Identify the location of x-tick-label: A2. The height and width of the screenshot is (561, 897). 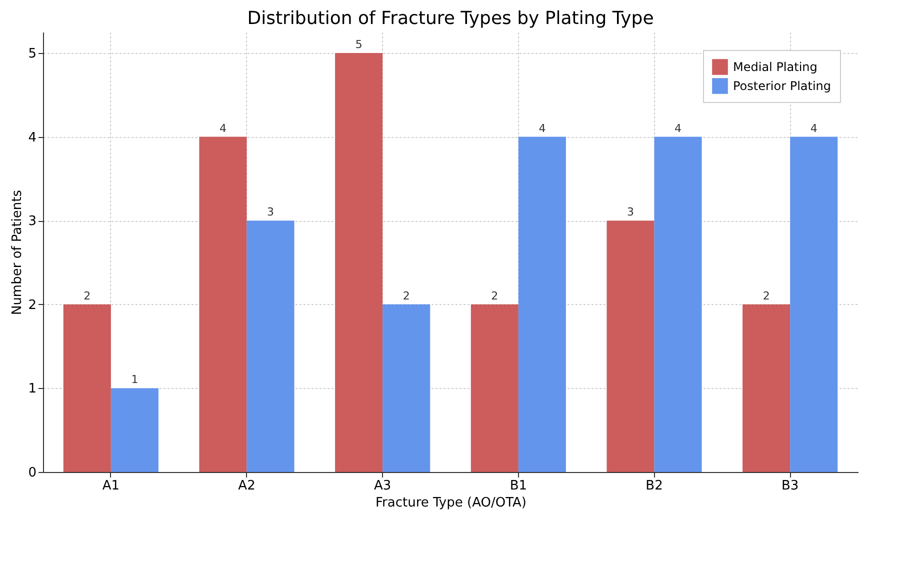
(247, 486).